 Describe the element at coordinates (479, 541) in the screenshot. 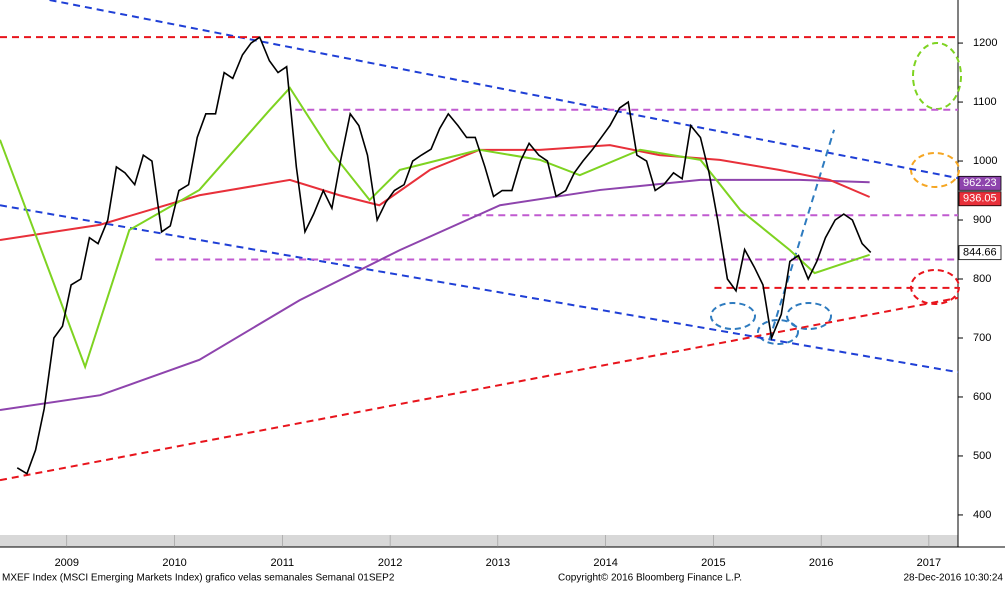

I see `axis-strip` at that location.